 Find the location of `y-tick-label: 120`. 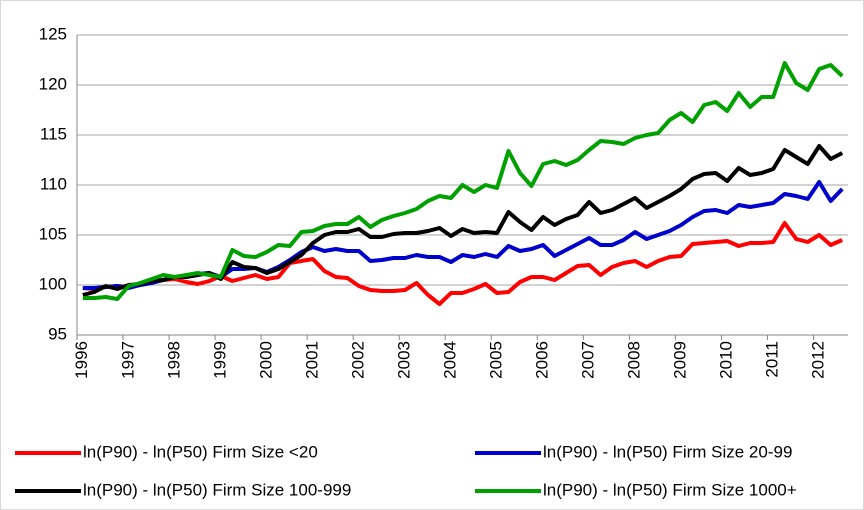

y-tick-label: 120 is located at coordinates (53, 83).